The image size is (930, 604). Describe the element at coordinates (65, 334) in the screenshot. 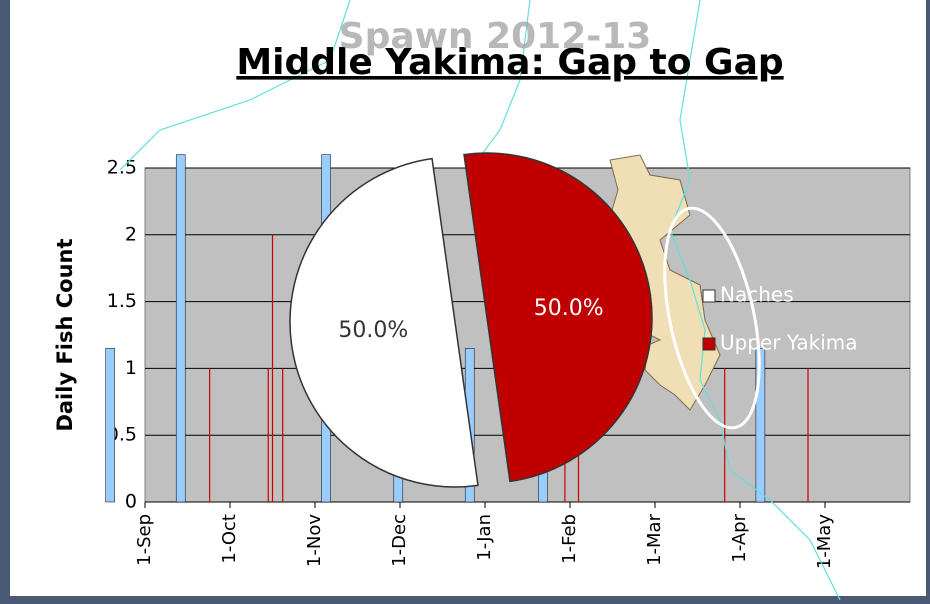

I see `y-axis-label: Daily Fish Count` at that location.